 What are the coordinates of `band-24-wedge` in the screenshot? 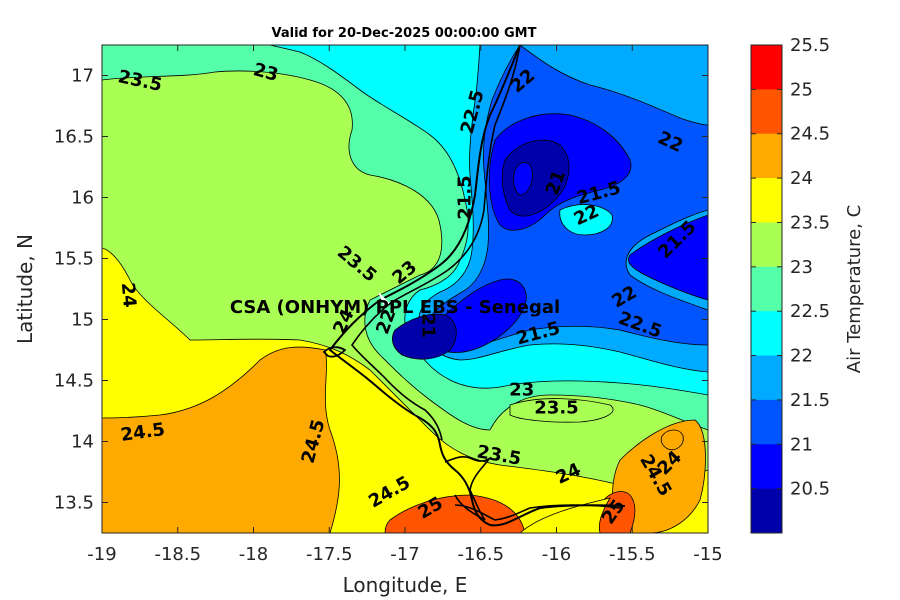 It's located at (565, 515).